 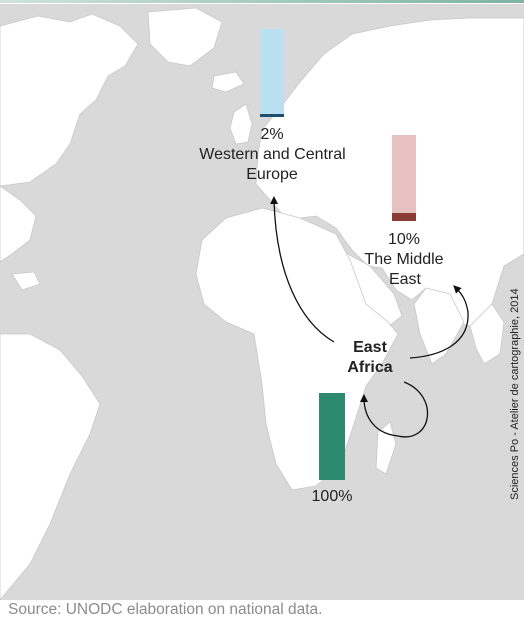 I want to click on bar-europe, so click(x=272, y=73).